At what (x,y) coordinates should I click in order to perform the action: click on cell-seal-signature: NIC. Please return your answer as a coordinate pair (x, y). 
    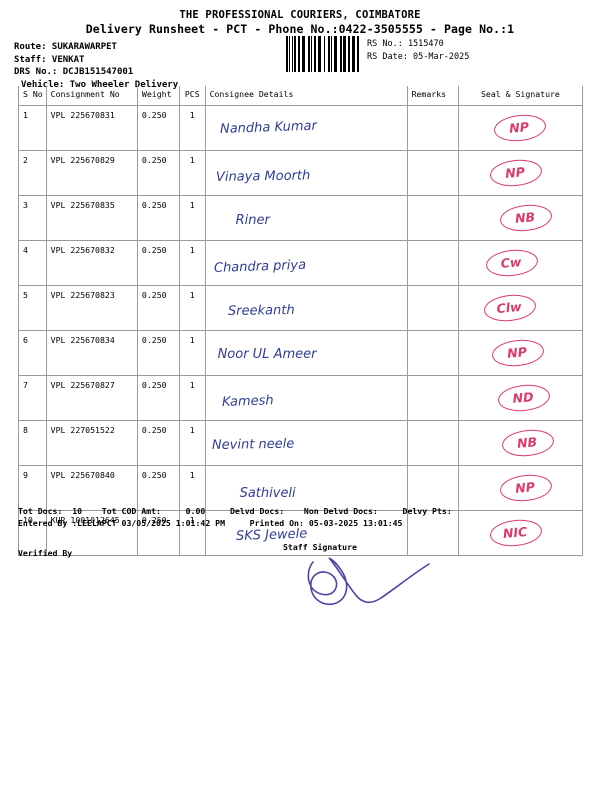
    Looking at the image, I should click on (520, 533).